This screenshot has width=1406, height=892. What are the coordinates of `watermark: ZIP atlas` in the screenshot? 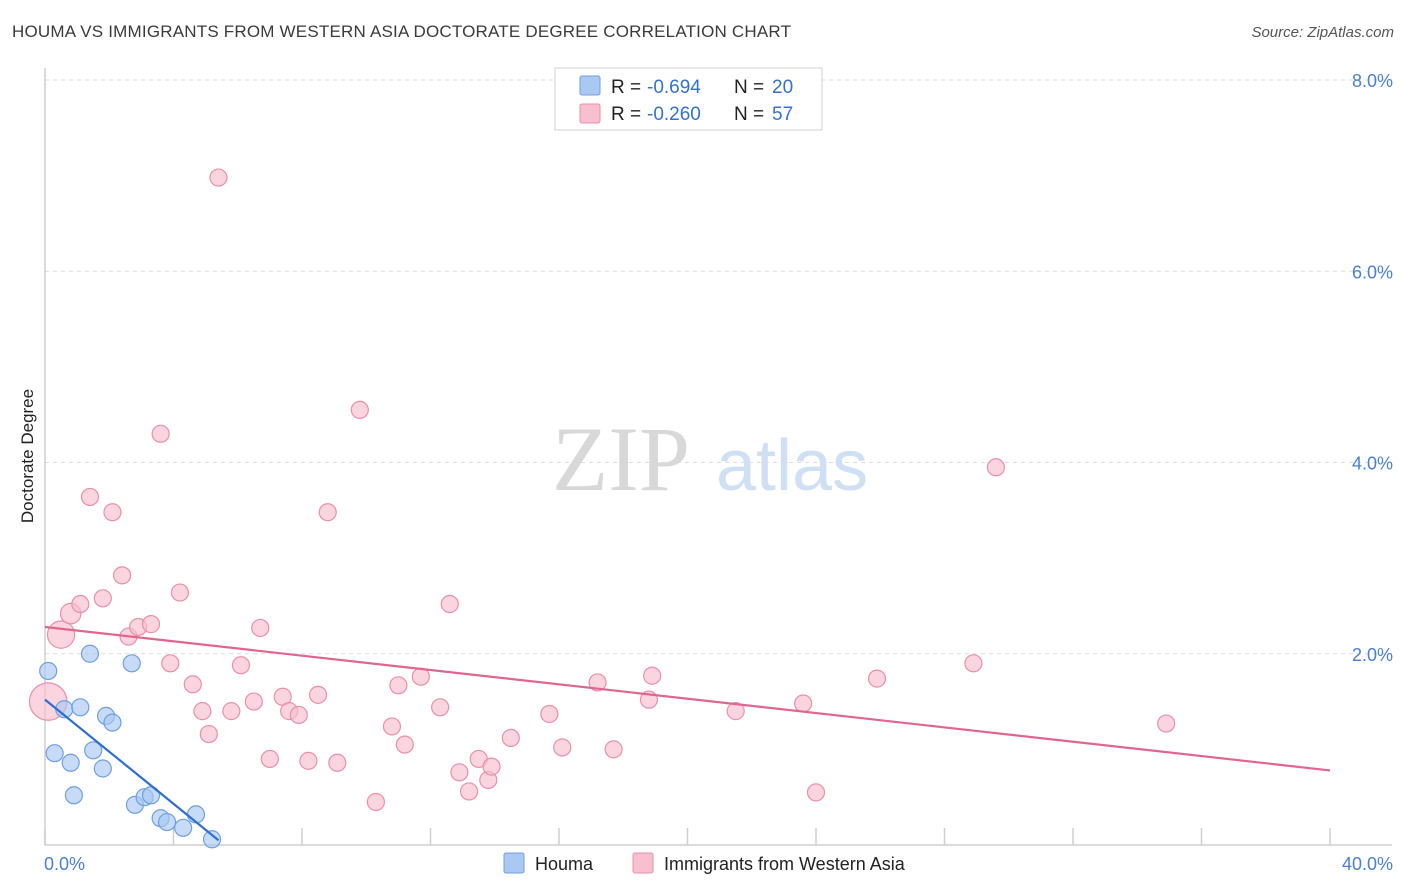 It's located at (710, 459).